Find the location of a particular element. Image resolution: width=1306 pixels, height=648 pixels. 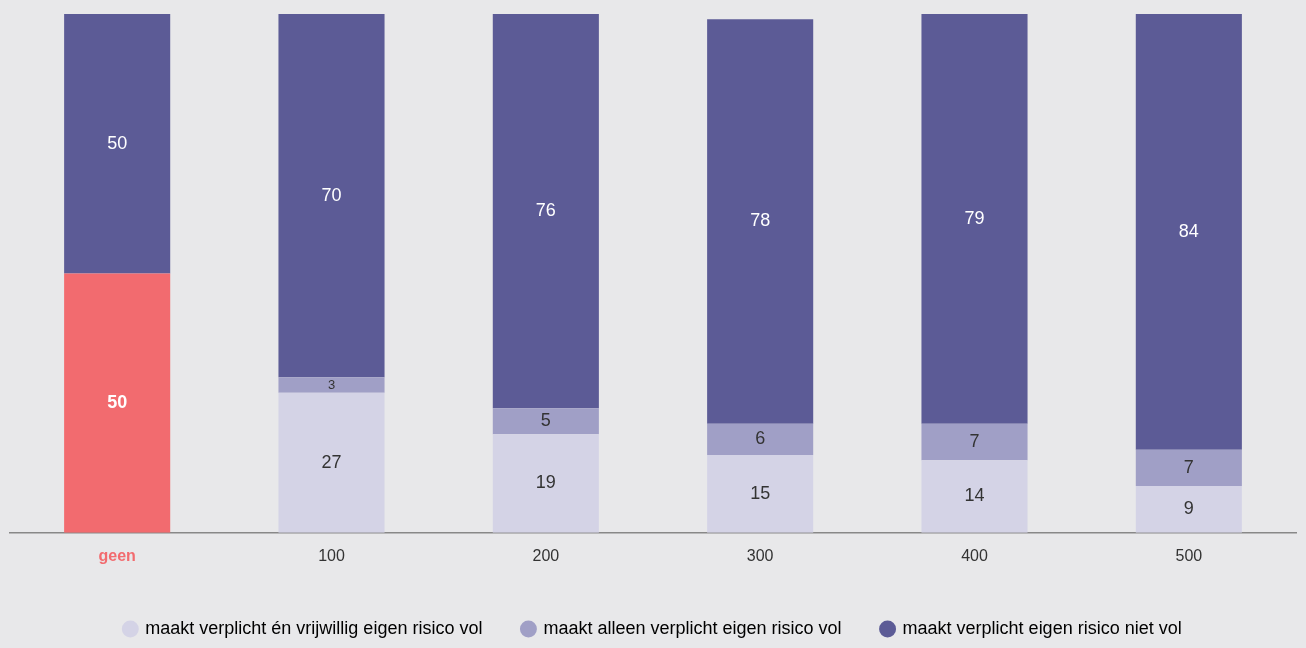

data-label: 19 is located at coordinates (545, 482).